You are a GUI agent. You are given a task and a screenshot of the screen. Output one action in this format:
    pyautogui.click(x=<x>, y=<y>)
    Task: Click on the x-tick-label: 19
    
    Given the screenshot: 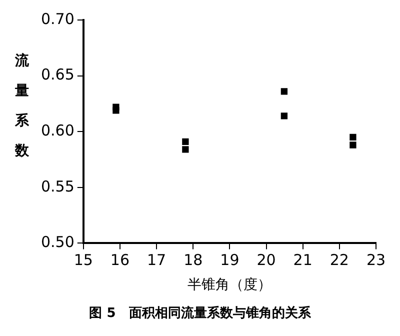 What is the action you would take?
    pyautogui.click(x=230, y=260)
    